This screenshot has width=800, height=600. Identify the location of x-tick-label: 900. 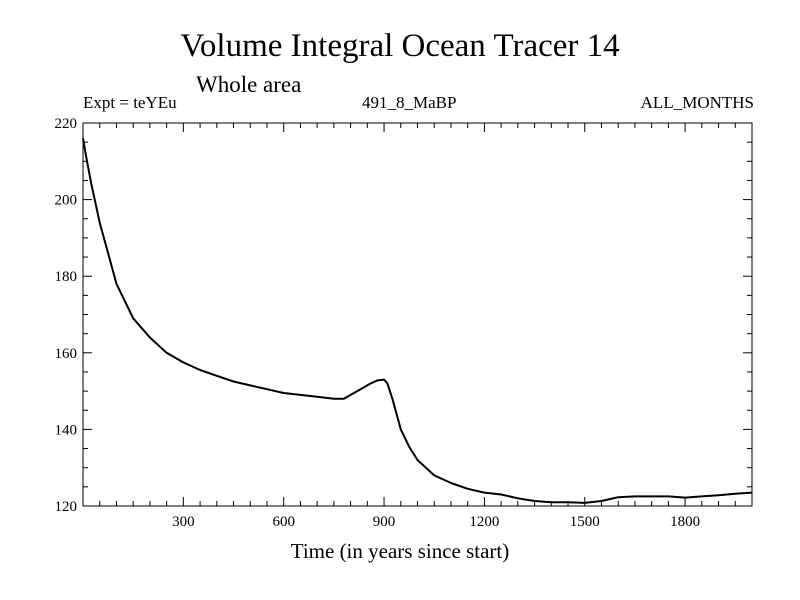
(384, 522).